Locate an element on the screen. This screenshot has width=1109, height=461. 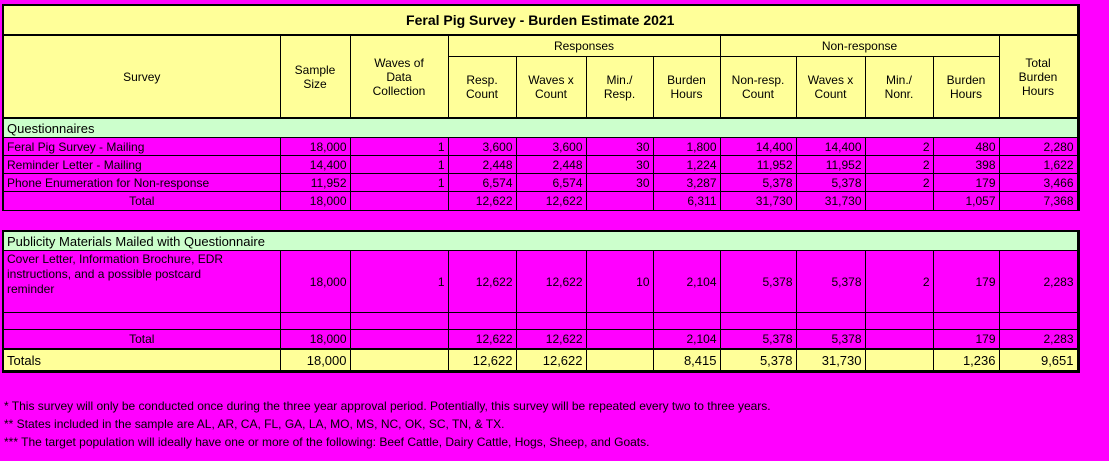
value-cell: 1,800 is located at coordinates (686, 146).